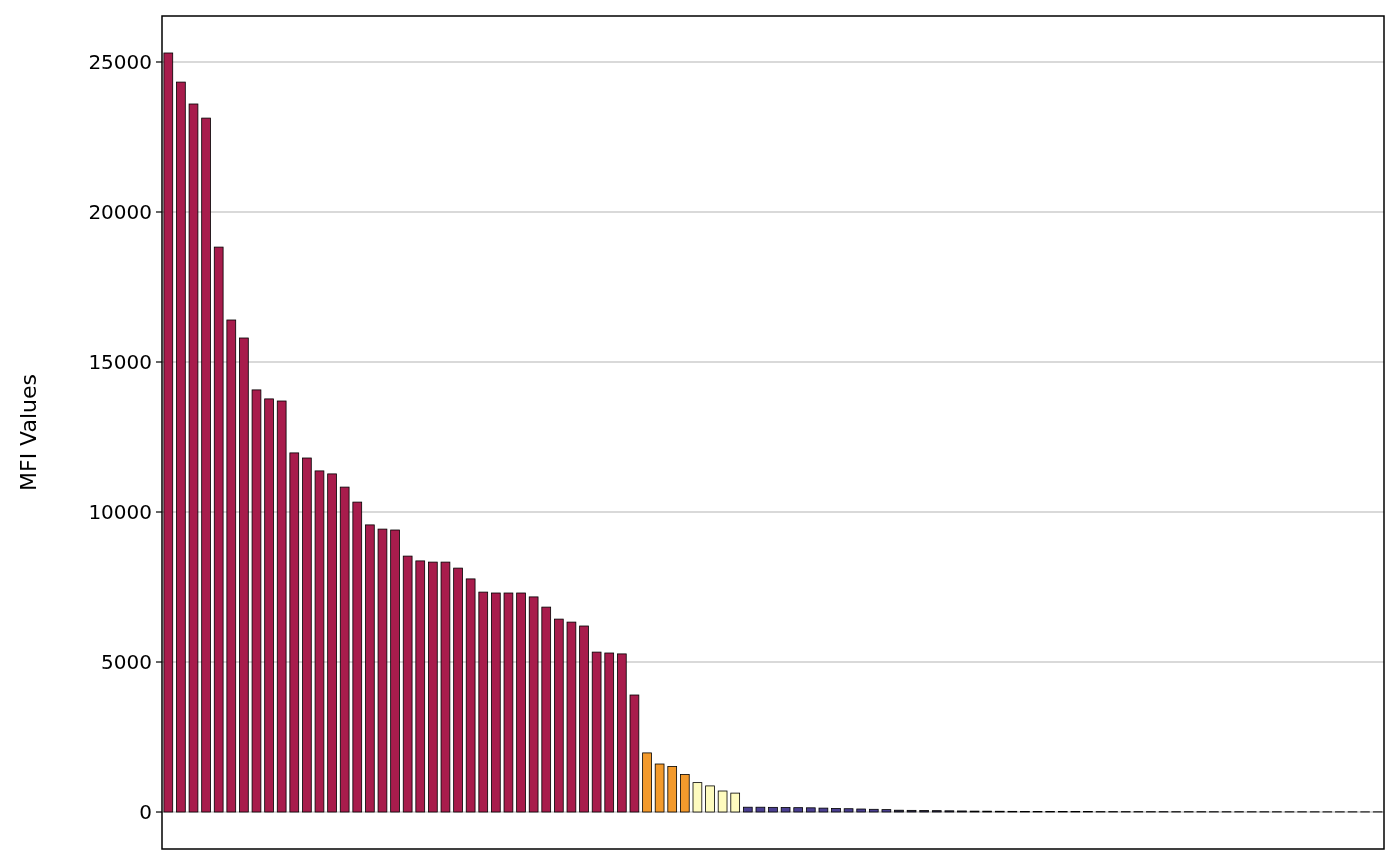 The image size is (1400, 866). Describe the element at coordinates (120, 211) in the screenshot. I see `y-tick-label: 20000` at that location.